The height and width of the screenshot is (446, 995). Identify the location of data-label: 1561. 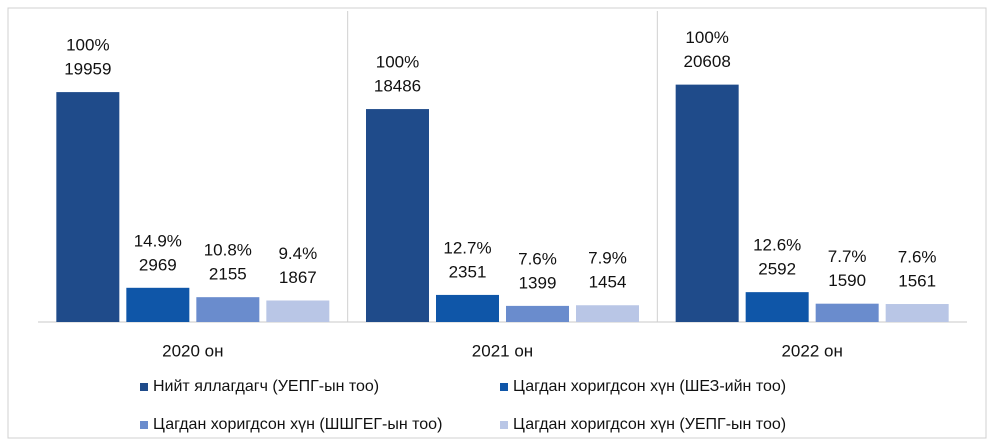
(917, 281).